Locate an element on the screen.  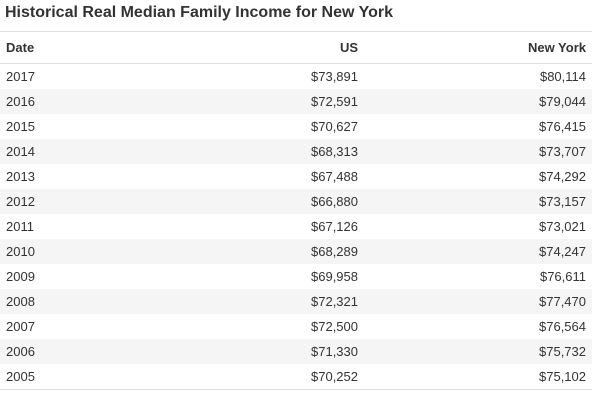
cell-us-income: $72,500 is located at coordinates (334, 326).